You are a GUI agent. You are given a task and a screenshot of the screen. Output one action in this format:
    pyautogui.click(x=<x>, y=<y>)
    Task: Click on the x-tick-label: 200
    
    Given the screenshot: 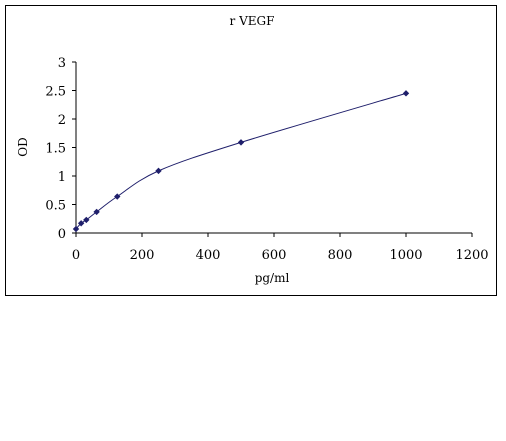 What is the action you would take?
    pyautogui.click(x=142, y=255)
    